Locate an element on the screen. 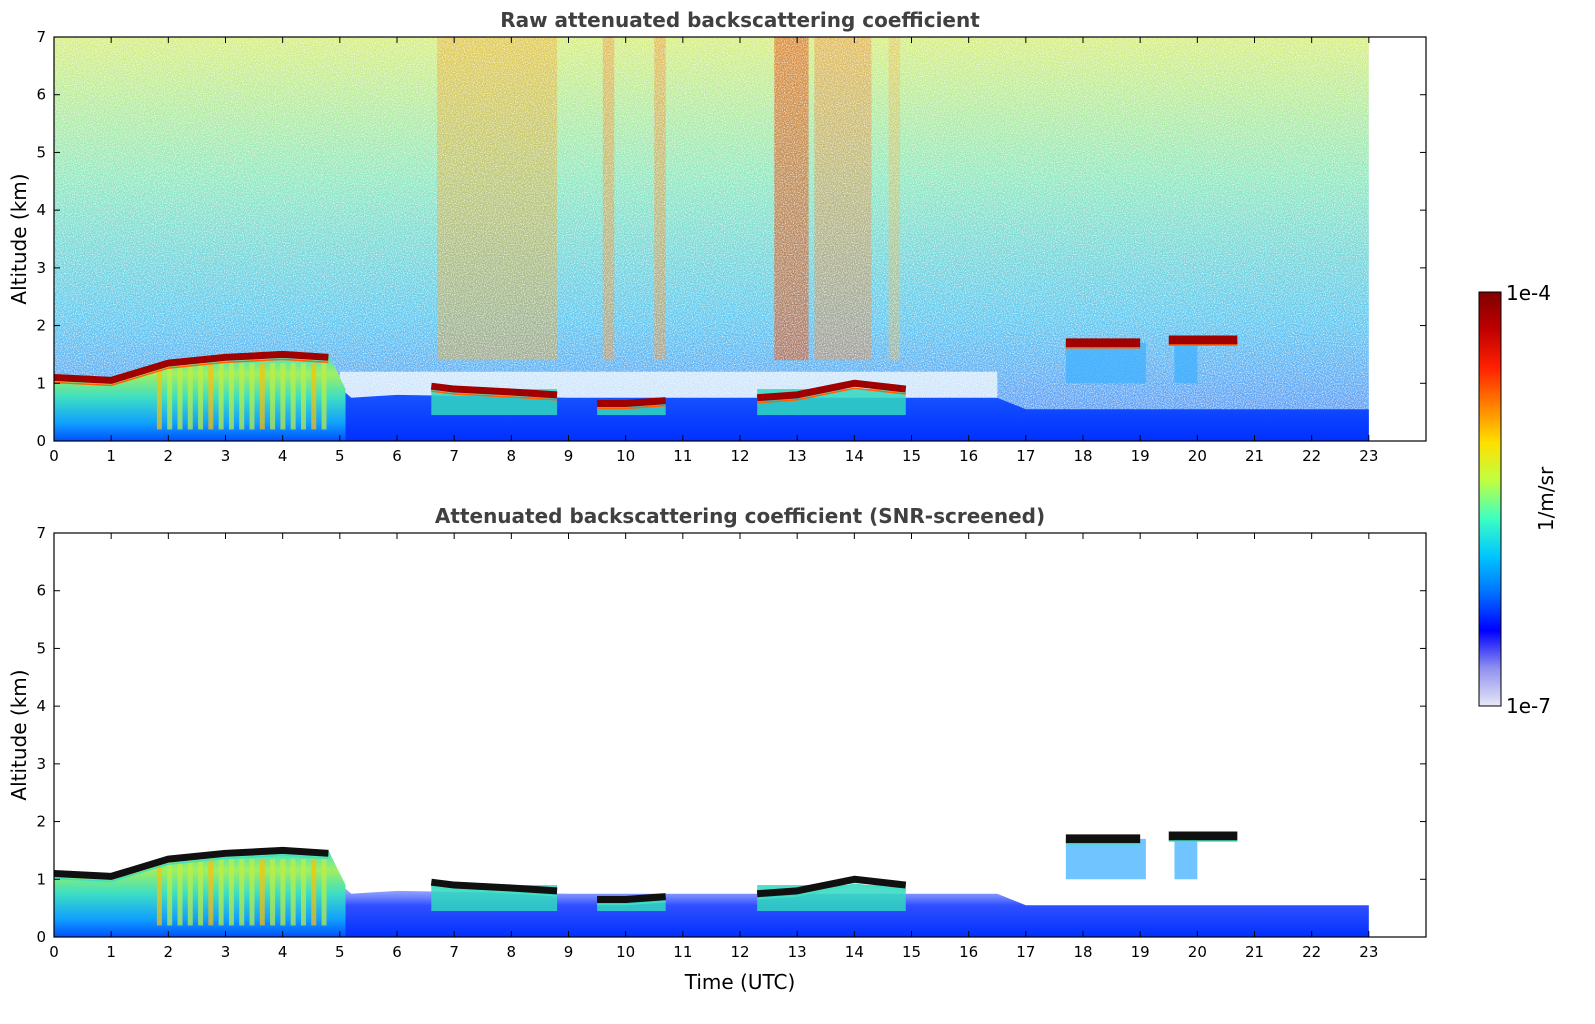 Image resolution: width=1595 pixels, height=1024 pixels. x-tick-label: 20 is located at coordinates (1197, 952).